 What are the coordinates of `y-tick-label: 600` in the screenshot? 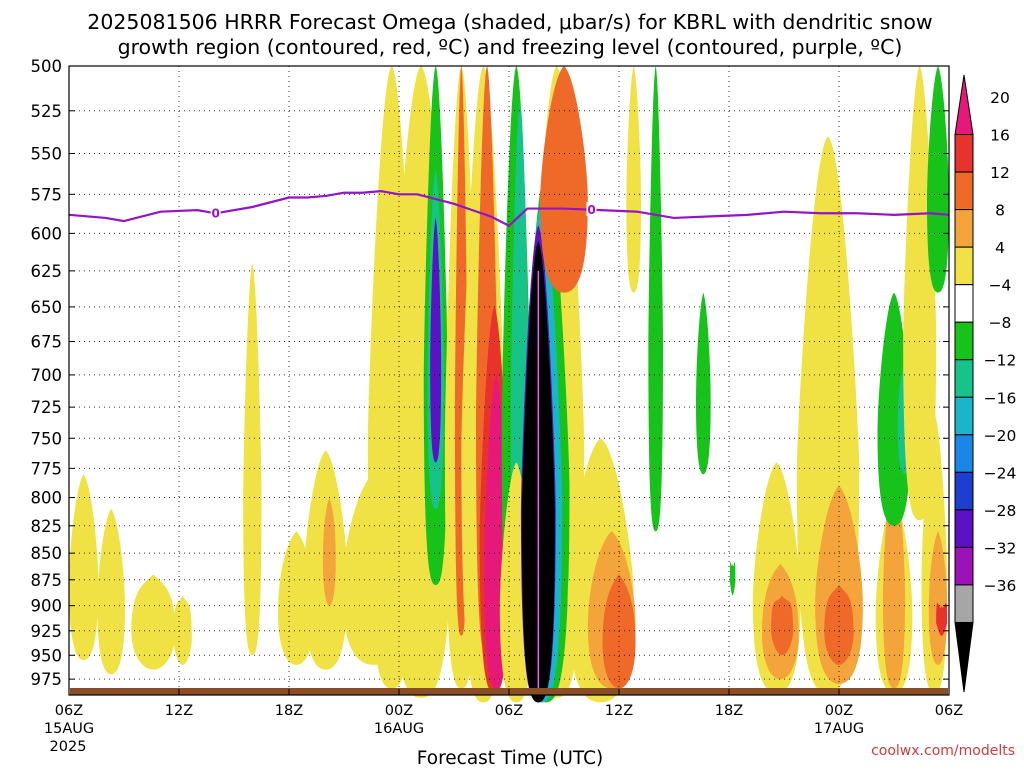 It's located at (47, 233).